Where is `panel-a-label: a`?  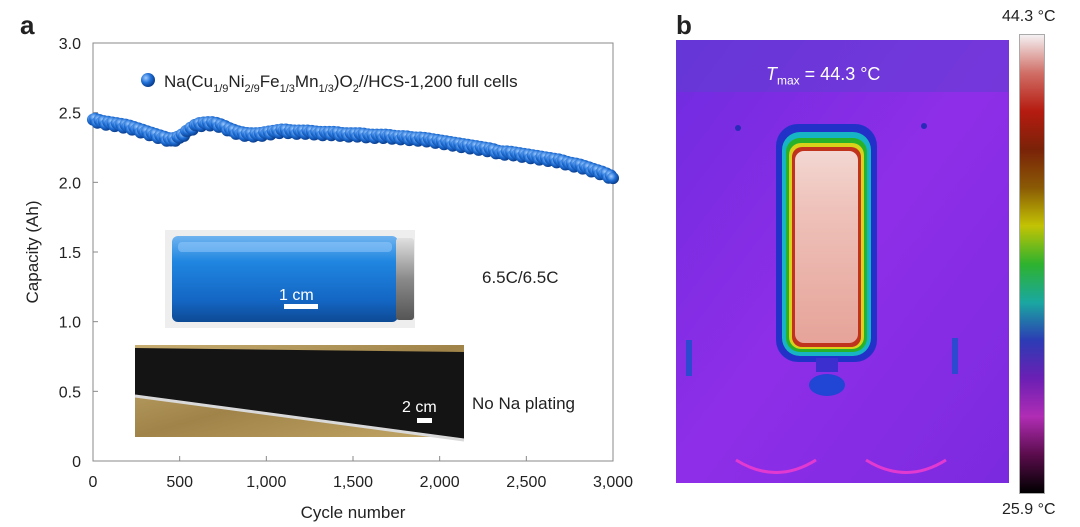
panel-a-label: a is located at coordinates (27, 25).